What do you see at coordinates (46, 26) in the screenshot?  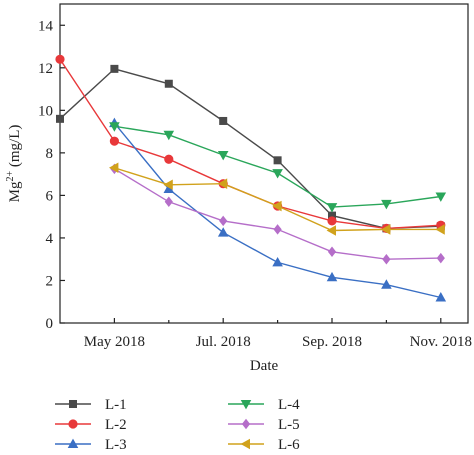 I see `y-tick-label: 14` at bounding box center [46, 26].